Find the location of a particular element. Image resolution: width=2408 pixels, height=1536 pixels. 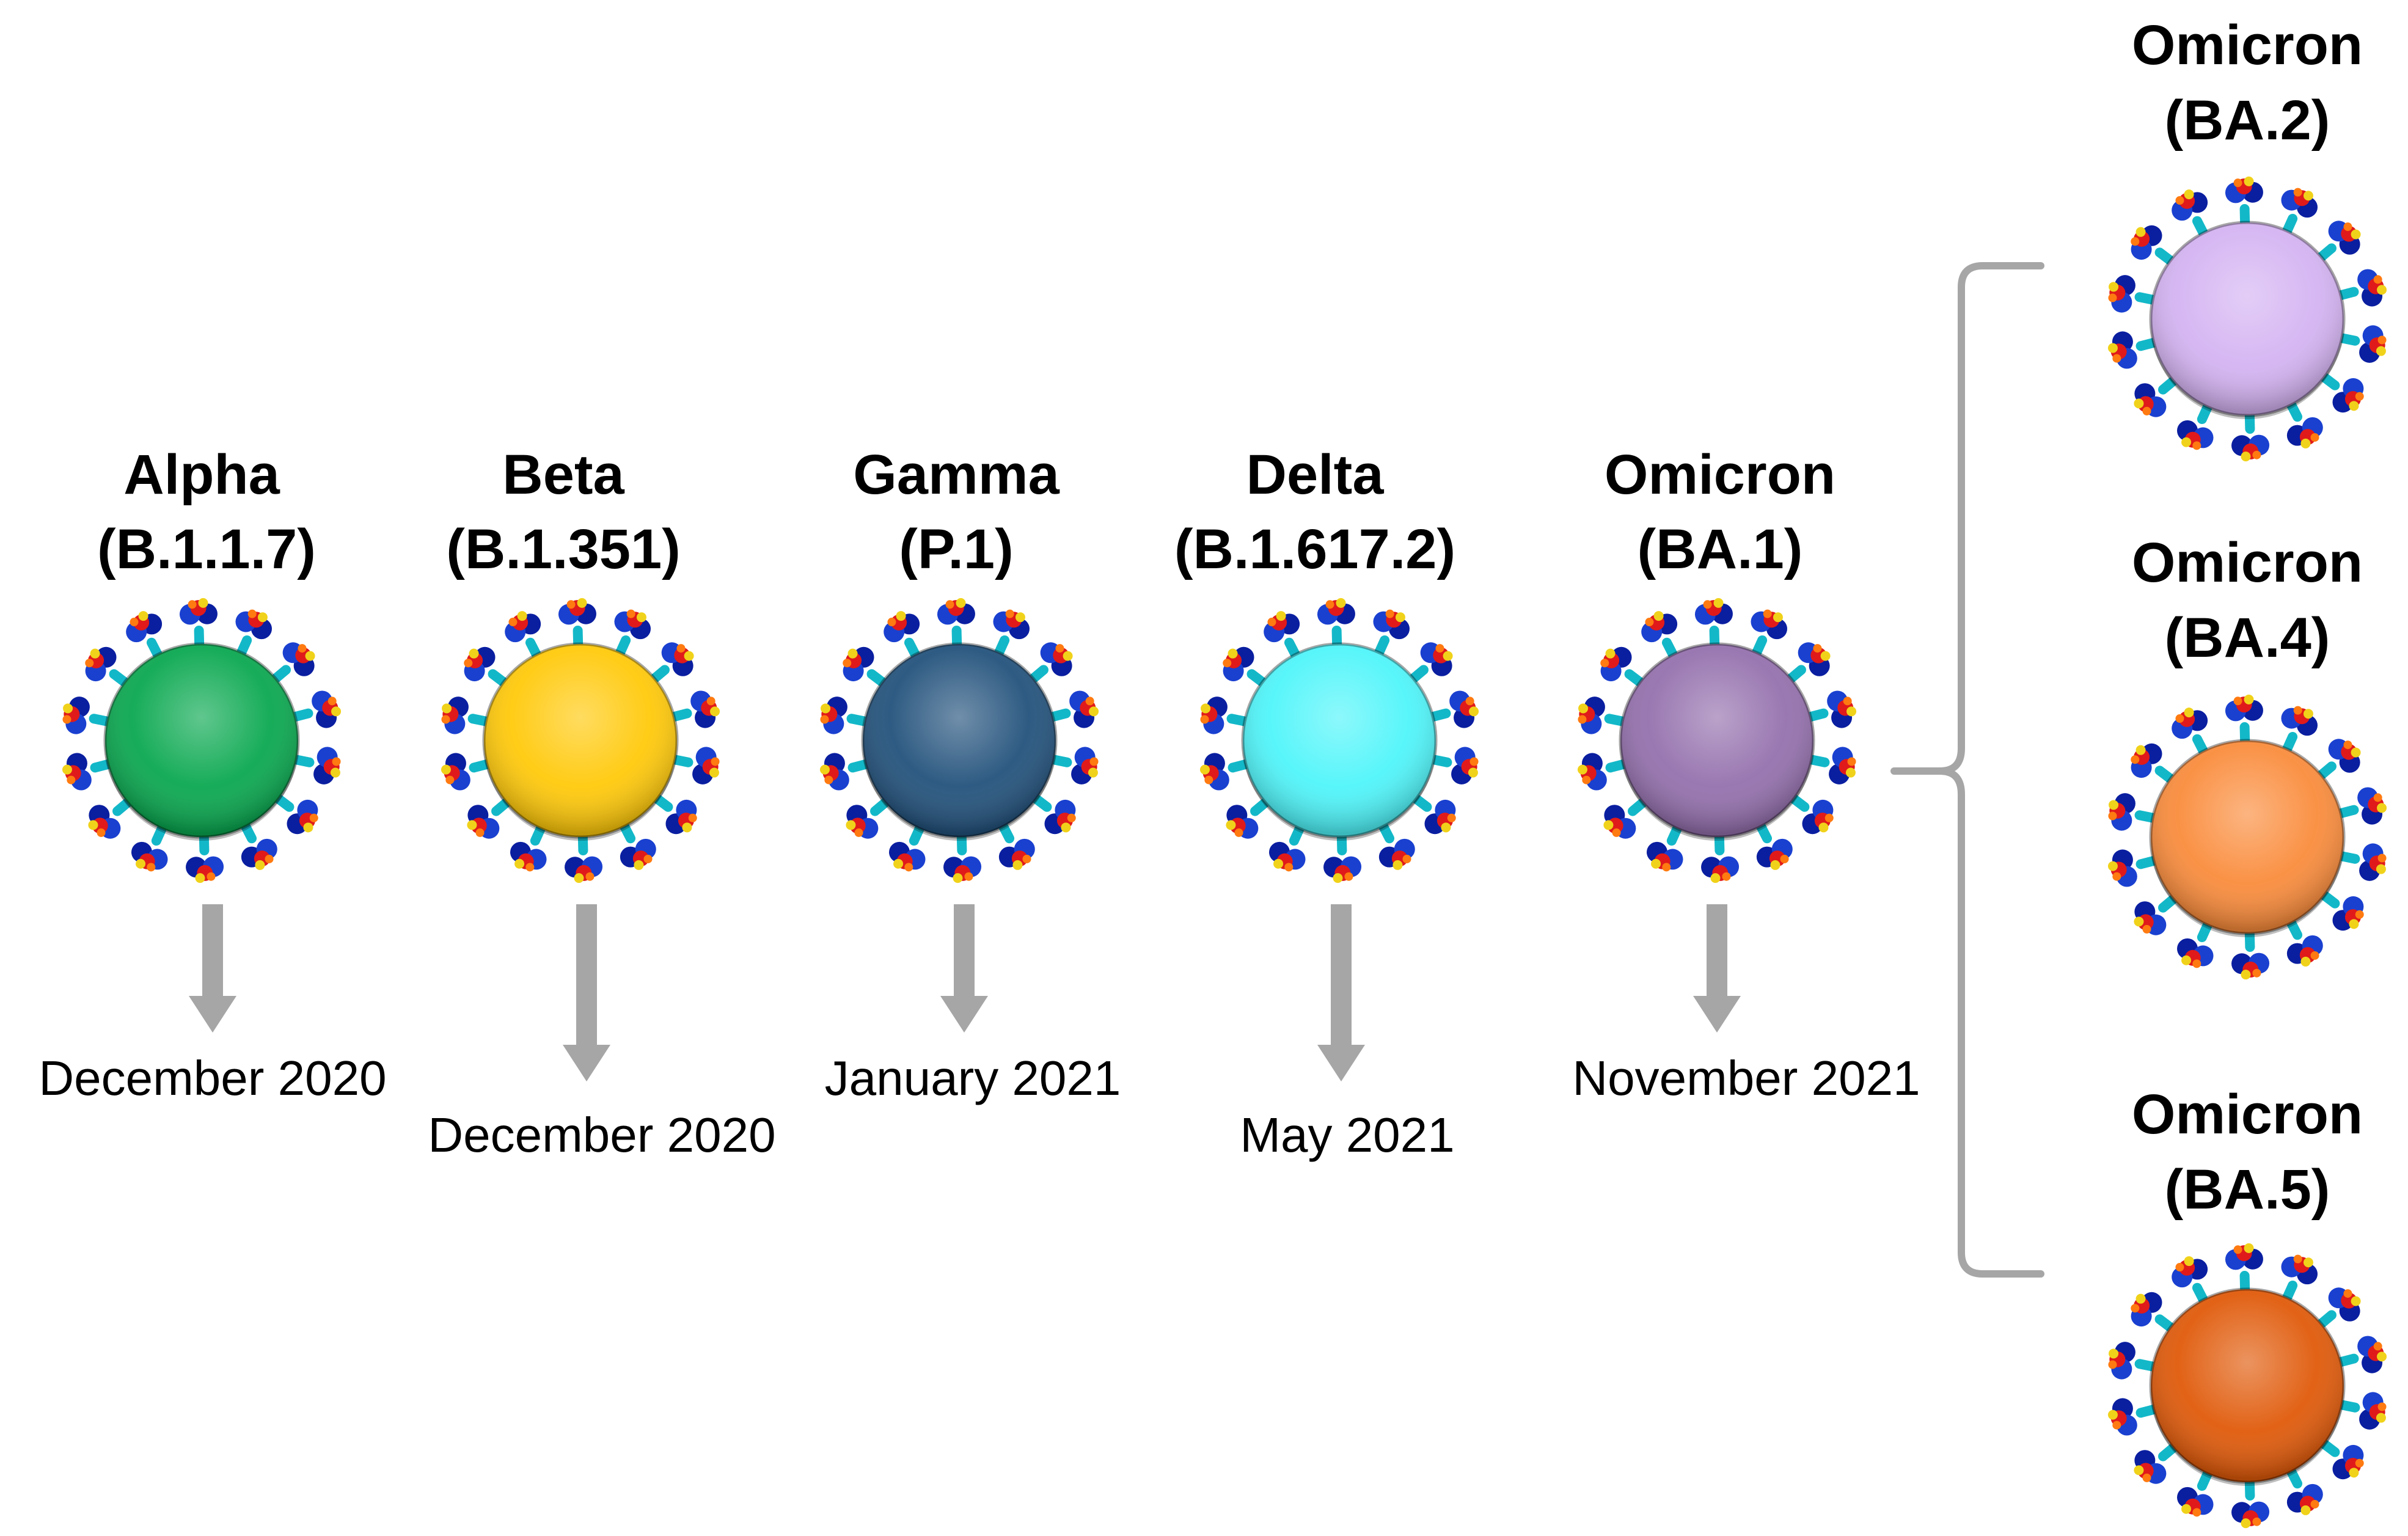

variant-delta: Delta (B.1.617.2) May 2021 is located at coordinates (1326, 803).